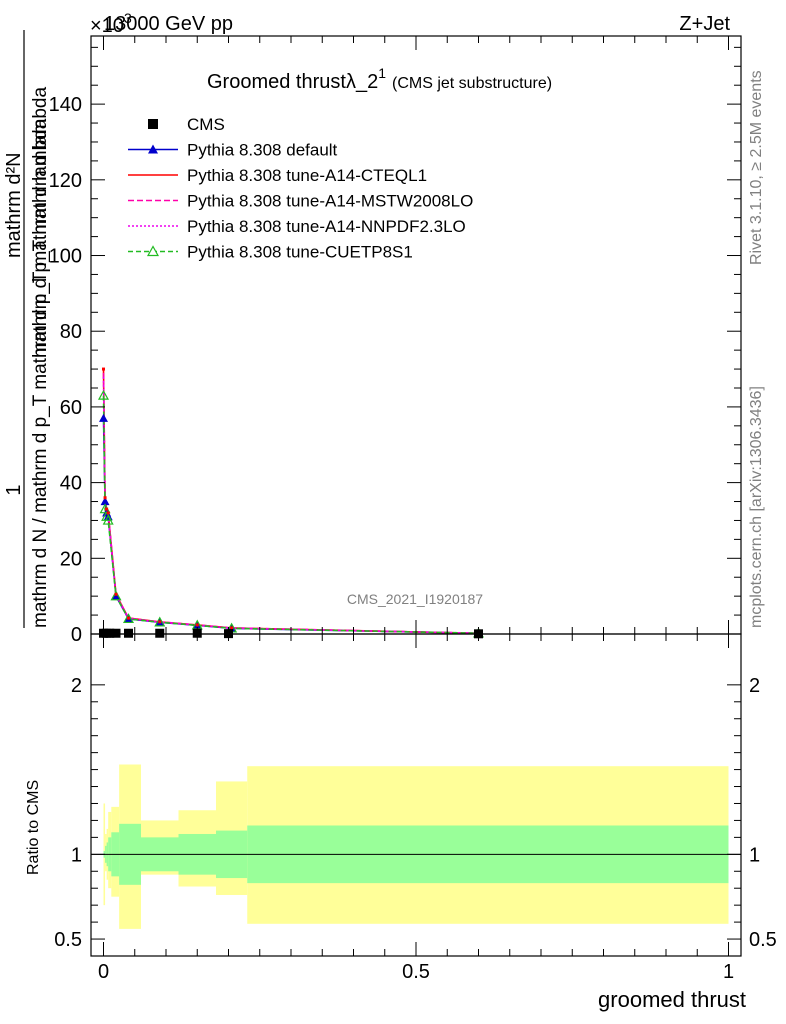  Describe the element at coordinates (103, 972) in the screenshot. I see `xtick-label: 0` at that location.